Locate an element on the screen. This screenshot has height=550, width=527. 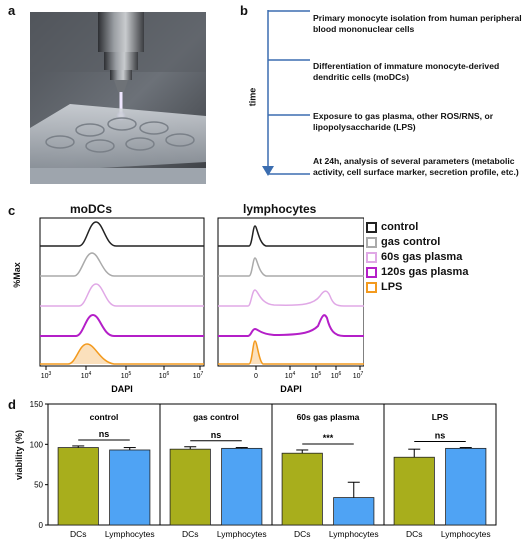
moDCs-gas-control-trace is located at coordinates (122, 264).